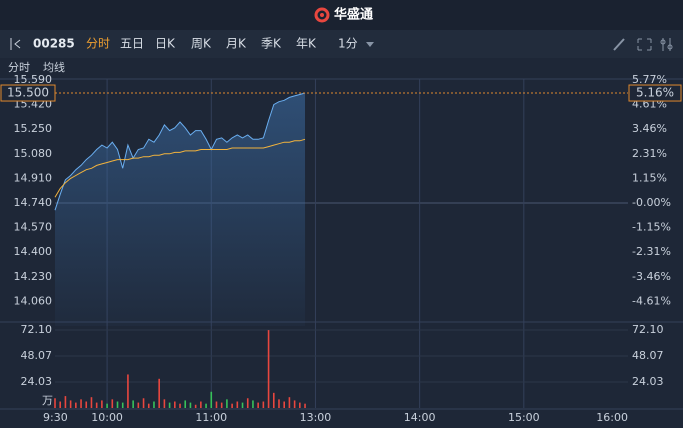 The height and width of the screenshot is (428, 683). What do you see at coordinates (666, 44) in the screenshot?
I see `settings-icon` at bounding box center [666, 44].